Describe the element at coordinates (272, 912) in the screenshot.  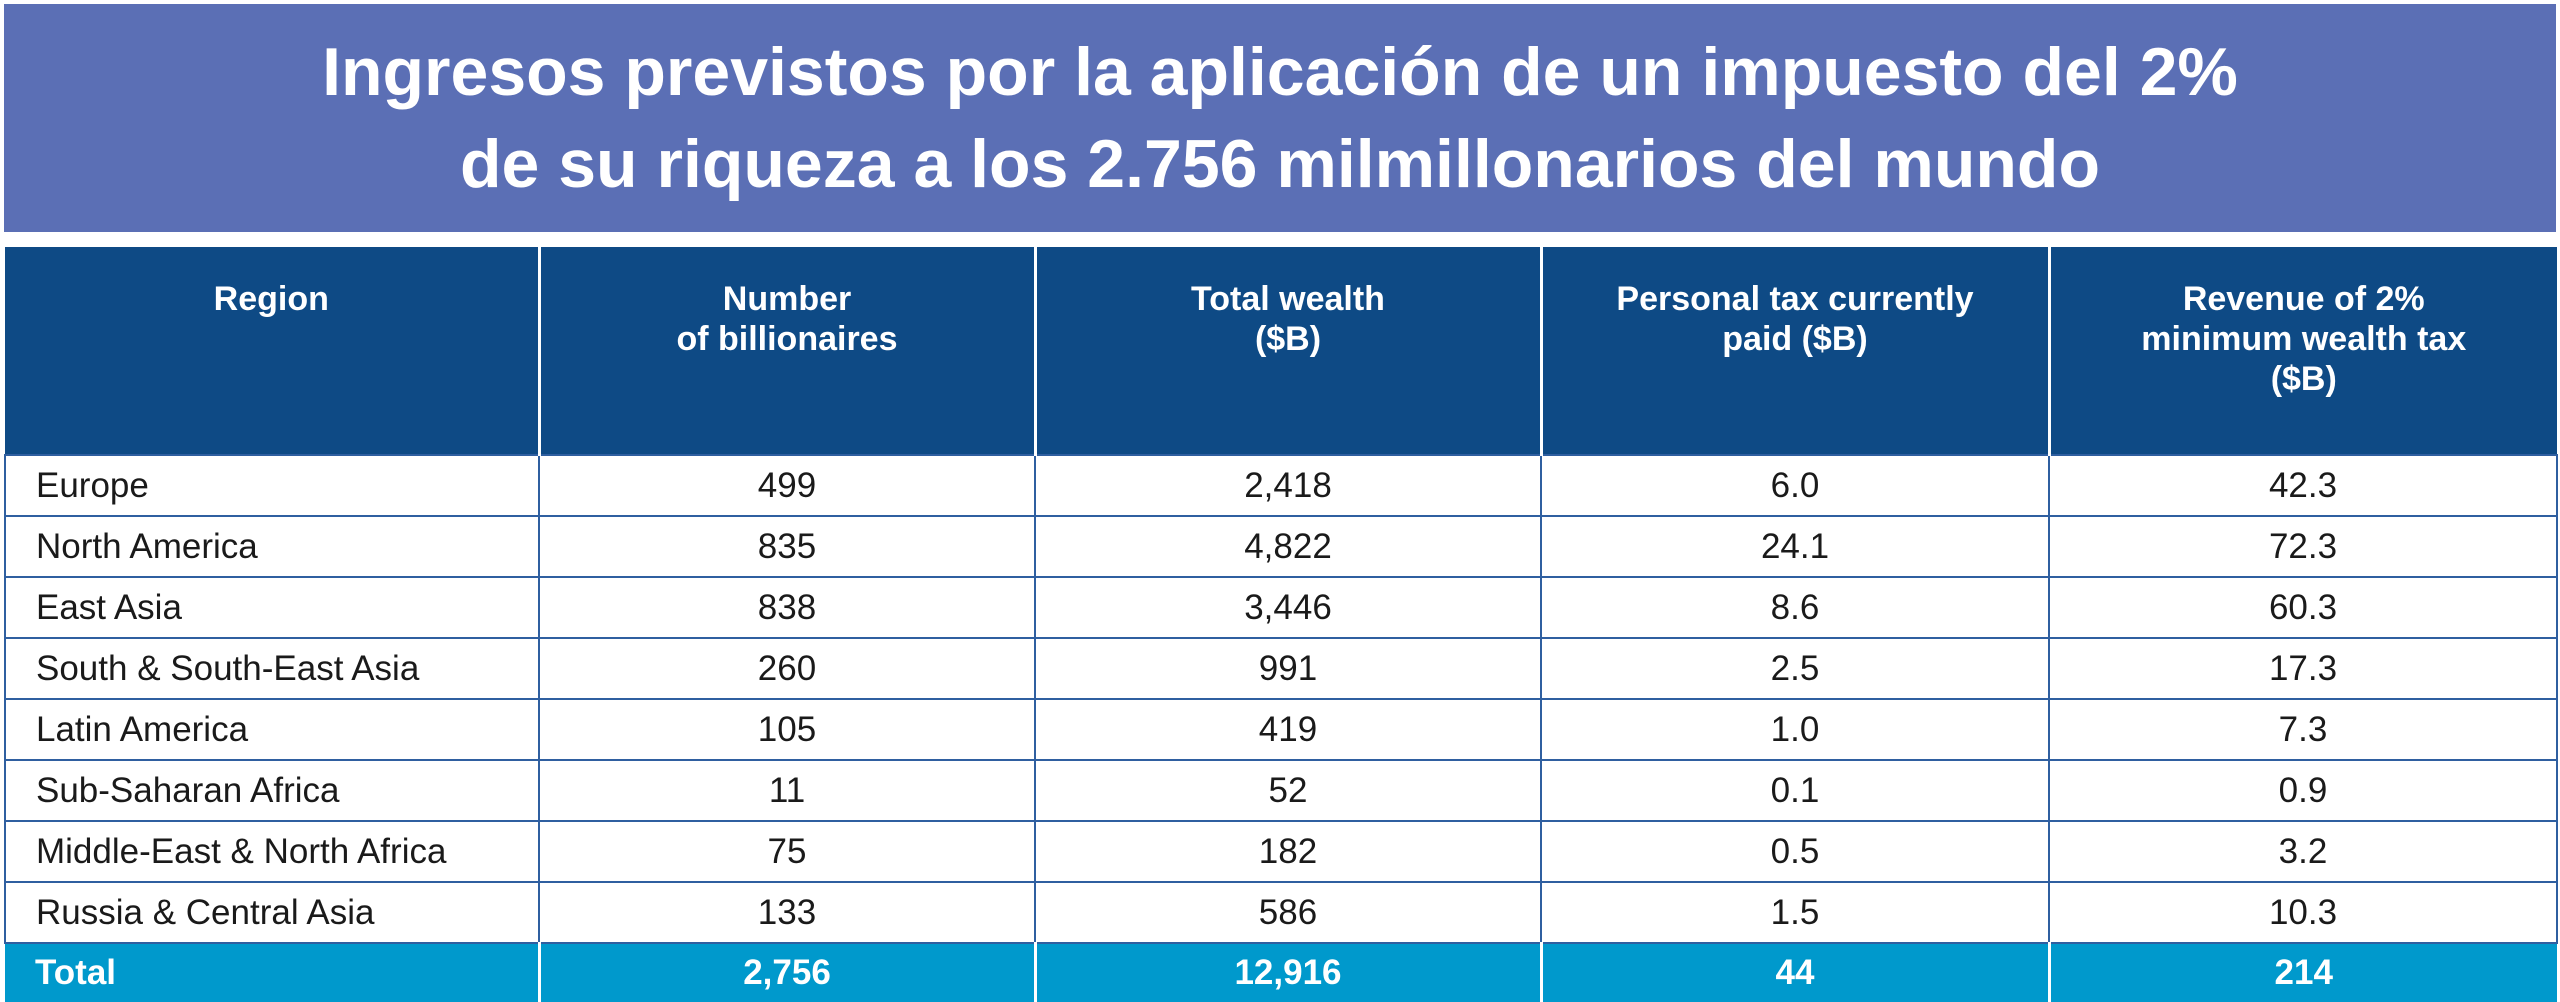
I see `cell-region: Russia & Central Asia` at that location.